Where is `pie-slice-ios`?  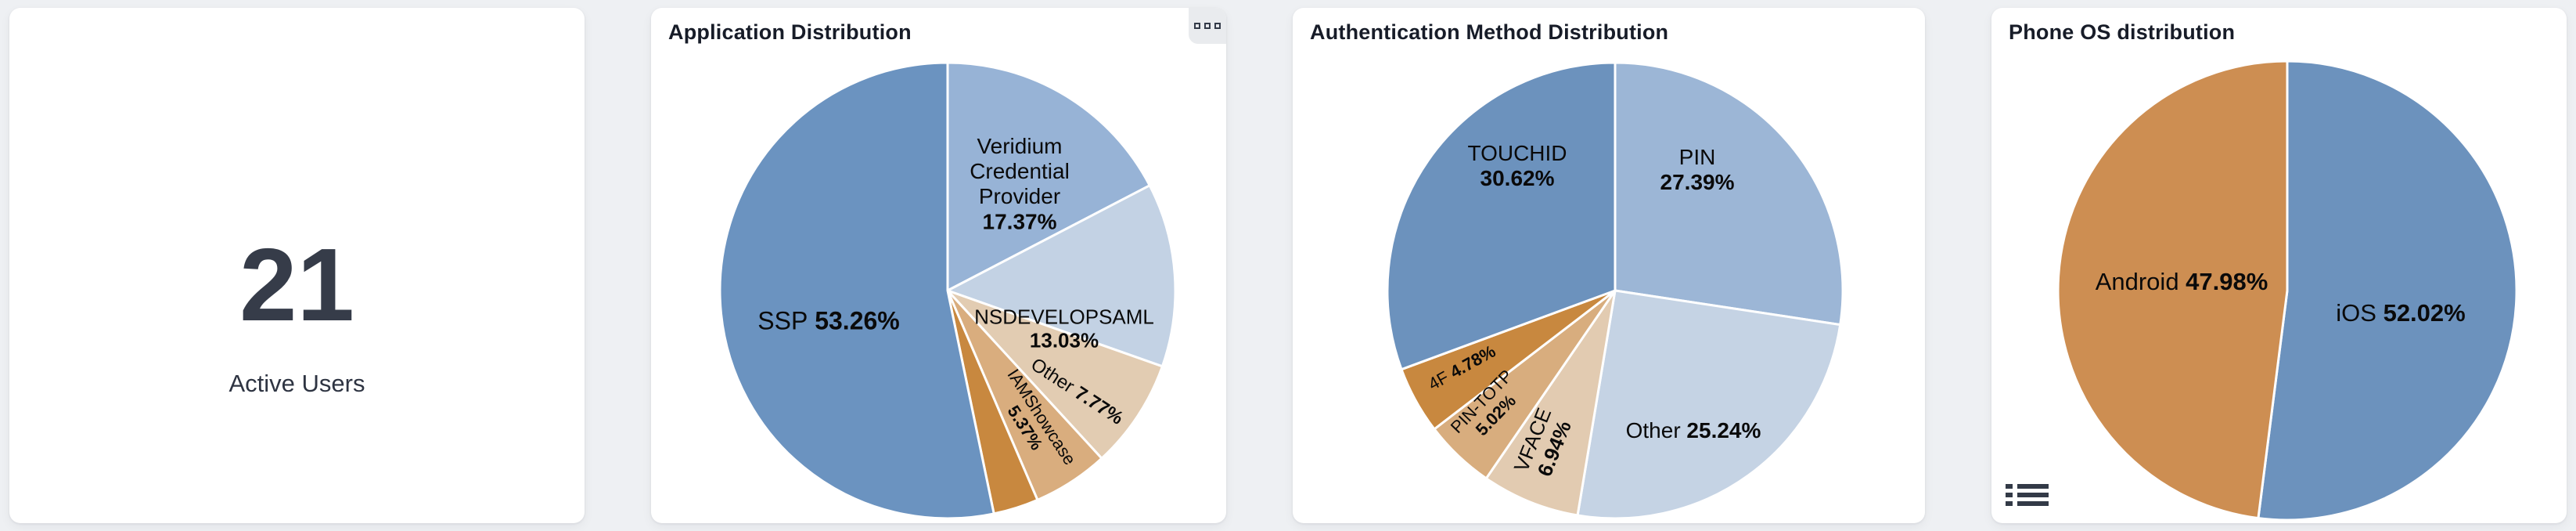 pie-slice-ios is located at coordinates (2387, 291).